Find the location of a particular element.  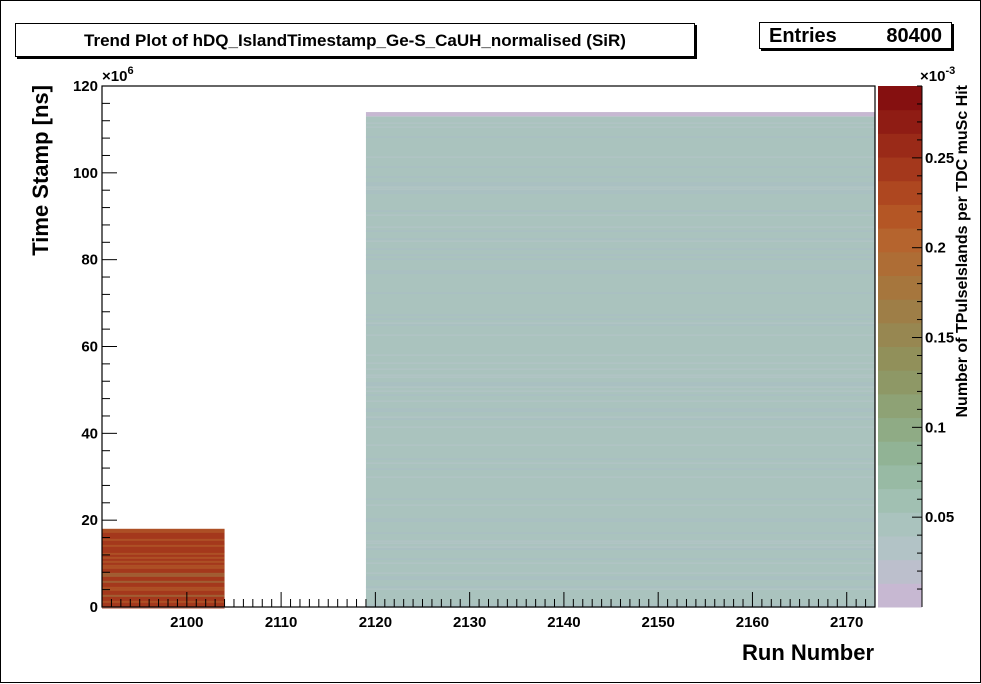

y-tick-label: 40 is located at coordinates (89, 433).